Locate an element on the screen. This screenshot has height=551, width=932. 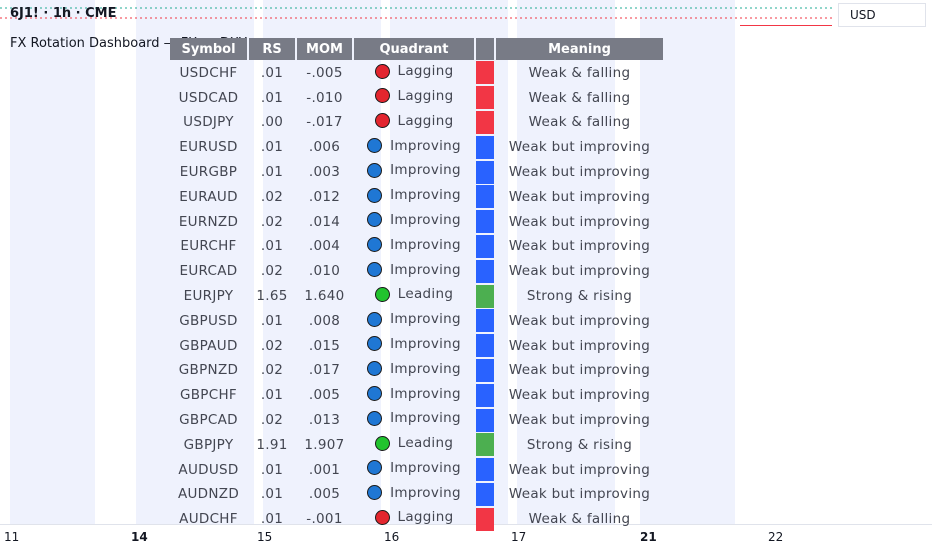
row-mom: 1.907 is located at coordinates (324, 444).